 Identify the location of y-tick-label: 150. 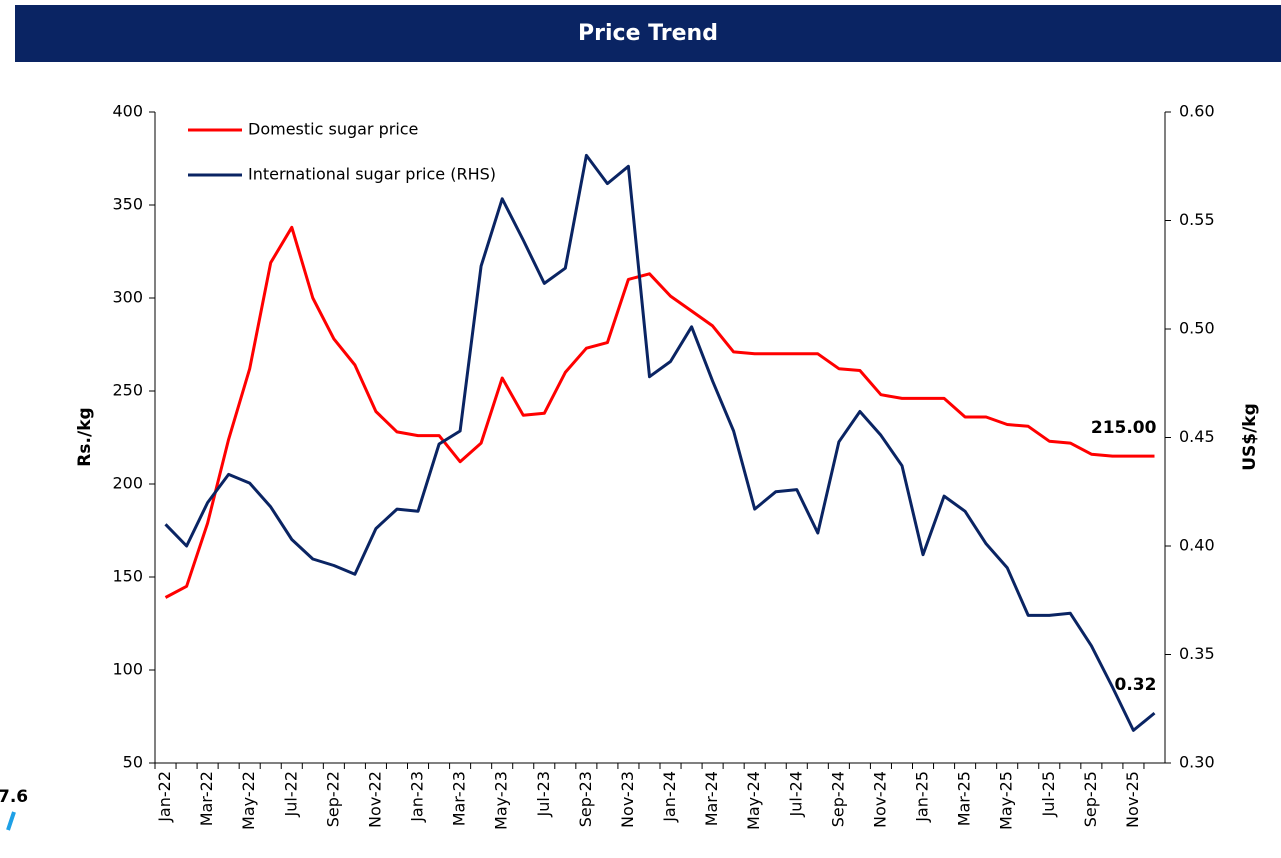
(127, 576).